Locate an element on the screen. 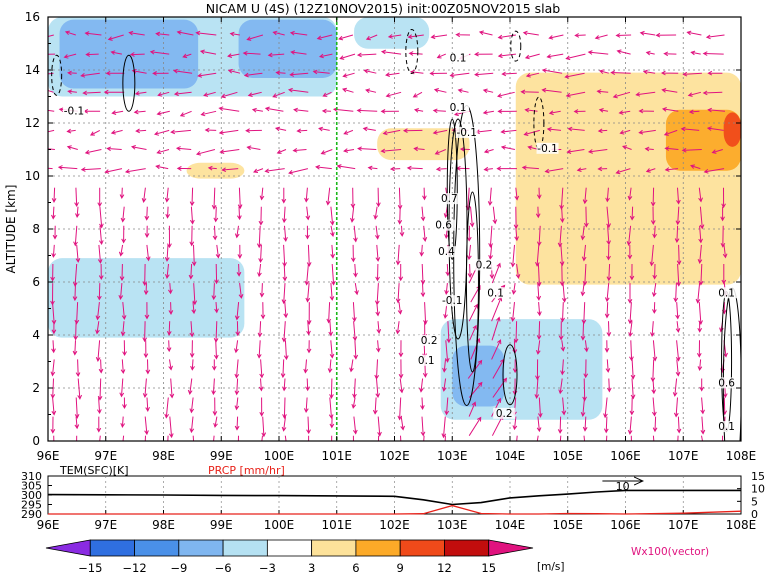  y-axis-label: ALTITUDE [km] is located at coordinates (11, 229).